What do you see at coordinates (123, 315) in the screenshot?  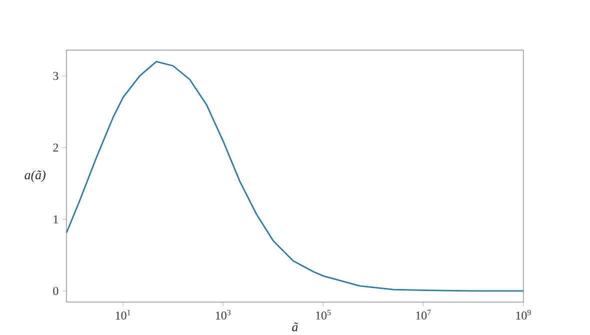 I see `x-tick-label: 10$^{1}$` at bounding box center [123, 315].